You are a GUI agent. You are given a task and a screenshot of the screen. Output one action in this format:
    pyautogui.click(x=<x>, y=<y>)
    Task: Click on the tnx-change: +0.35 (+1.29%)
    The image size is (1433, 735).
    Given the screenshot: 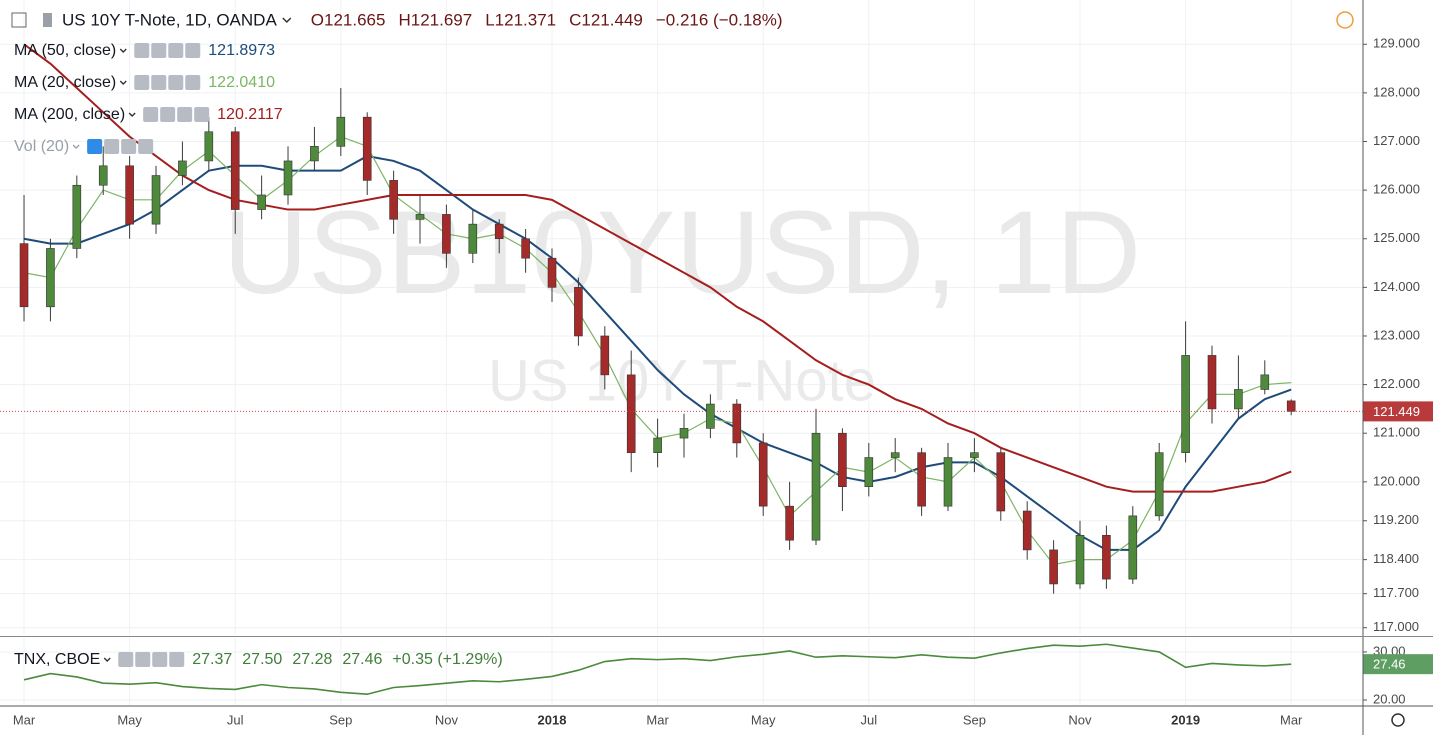 What is the action you would take?
    pyautogui.click(x=447, y=659)
    